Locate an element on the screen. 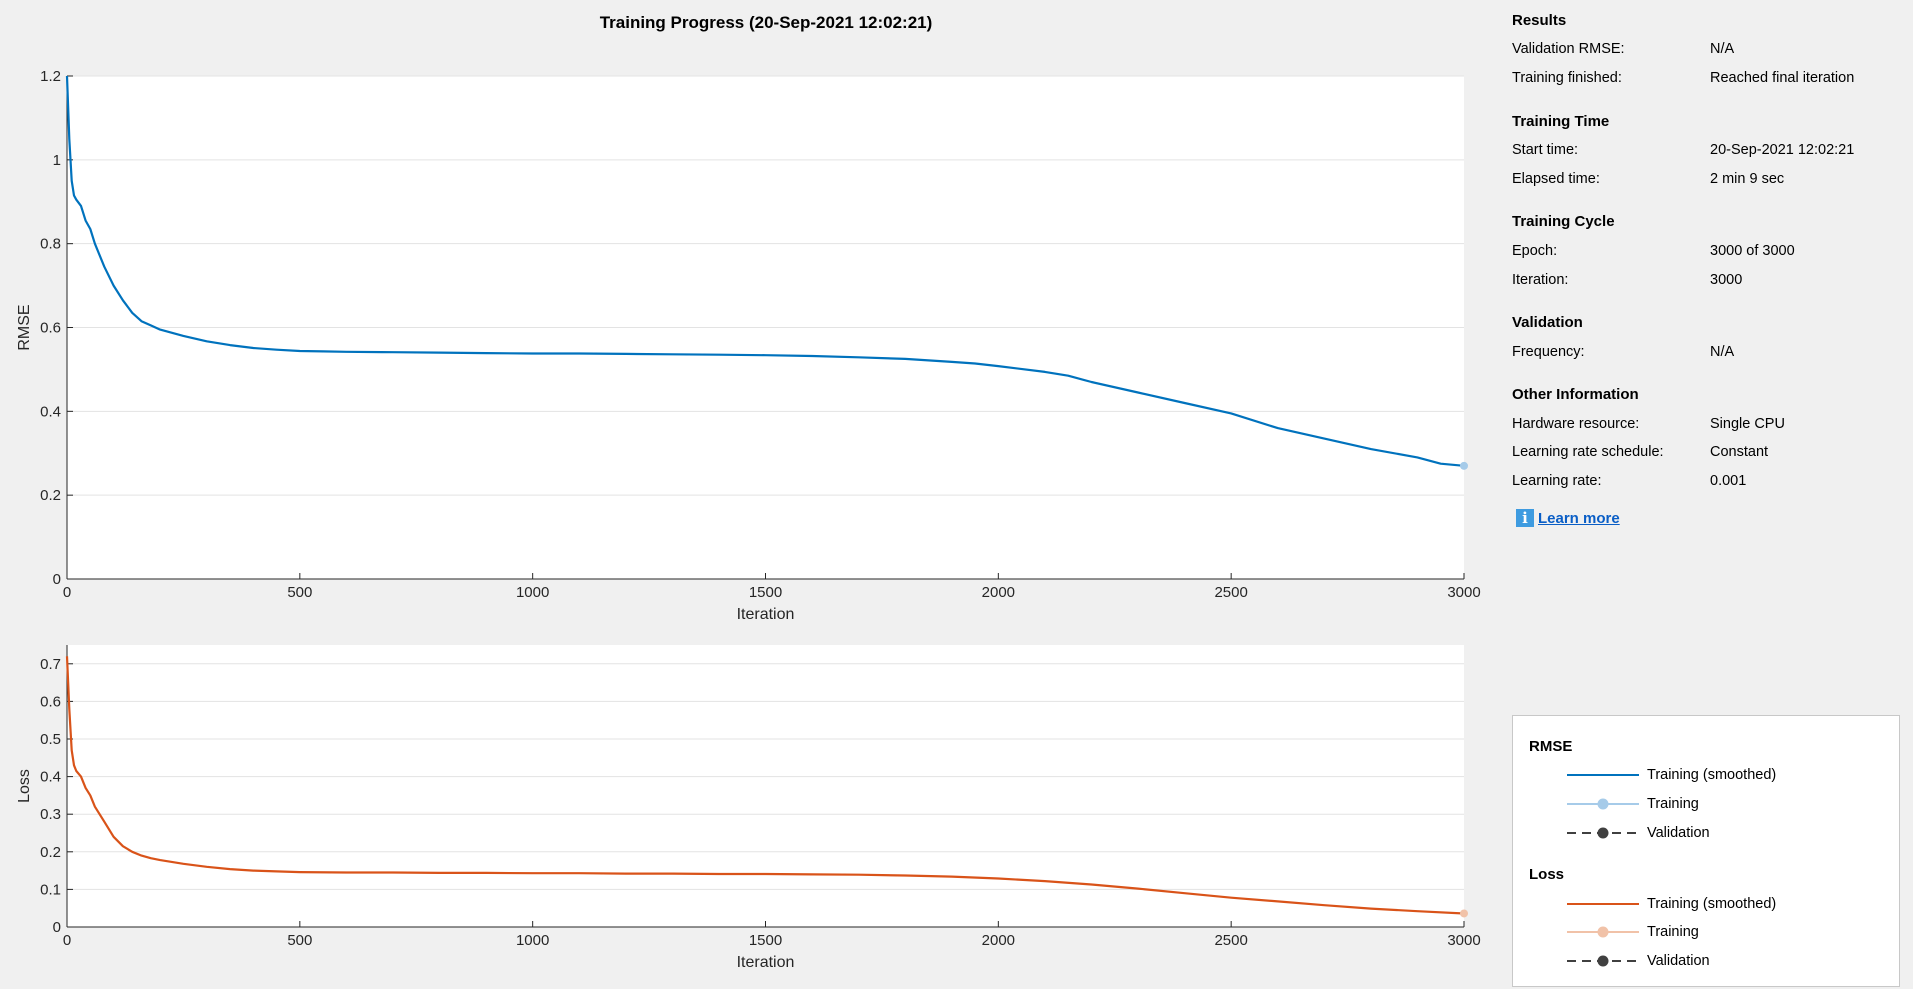 This screenshot has height=989, width=1913. y-axis-label: Loss is located at coordinates (24, 786).